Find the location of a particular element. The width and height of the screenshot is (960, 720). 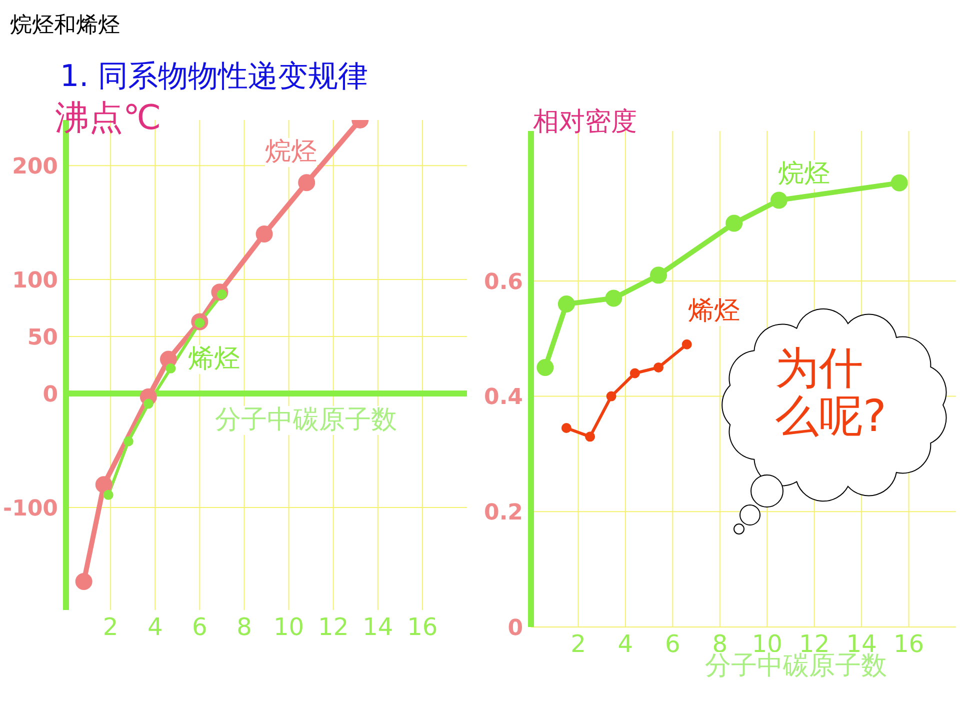

y-tick-label: 0.6 is located at coordinates (503, 282).